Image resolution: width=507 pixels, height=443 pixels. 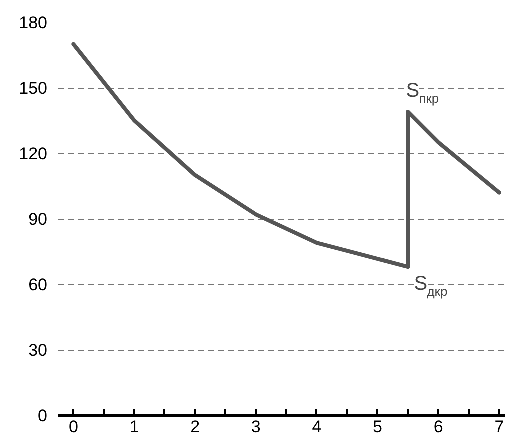 I want to click on y-tick-label: 180, so click(x=33, y=23).